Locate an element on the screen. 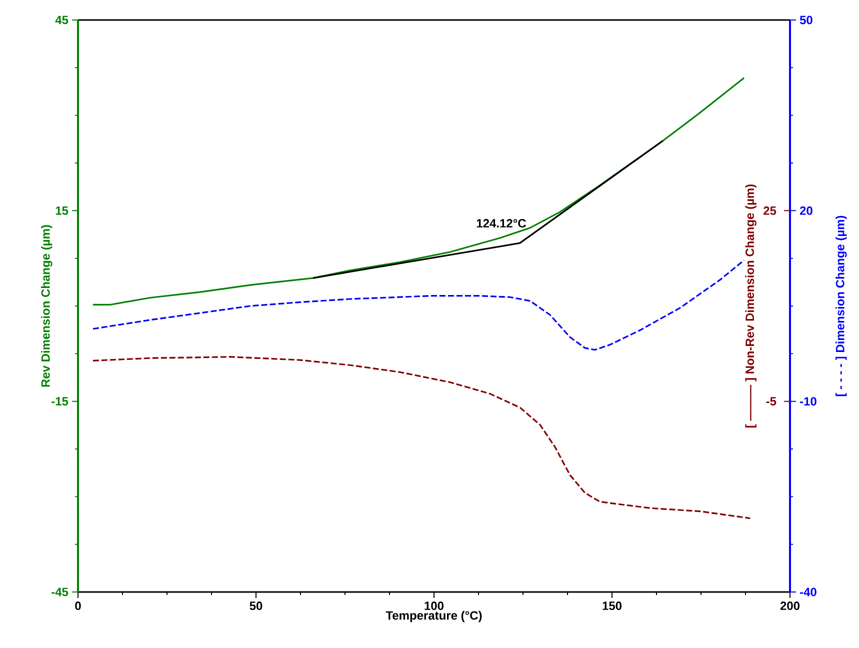  x-tick-label: 50 is located at coordinates (256, 606).